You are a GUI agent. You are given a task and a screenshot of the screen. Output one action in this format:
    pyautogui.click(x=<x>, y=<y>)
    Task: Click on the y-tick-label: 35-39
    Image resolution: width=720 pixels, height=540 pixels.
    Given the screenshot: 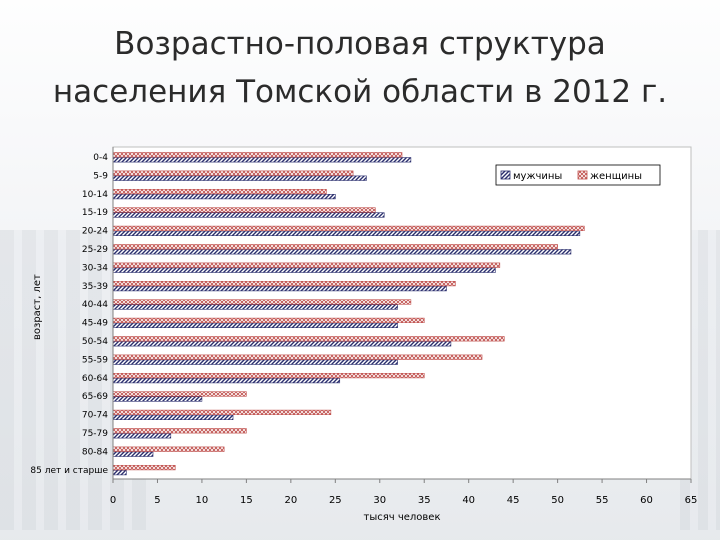 What is the action you would take?
    pyautogui.click(x=95, y=287)
    